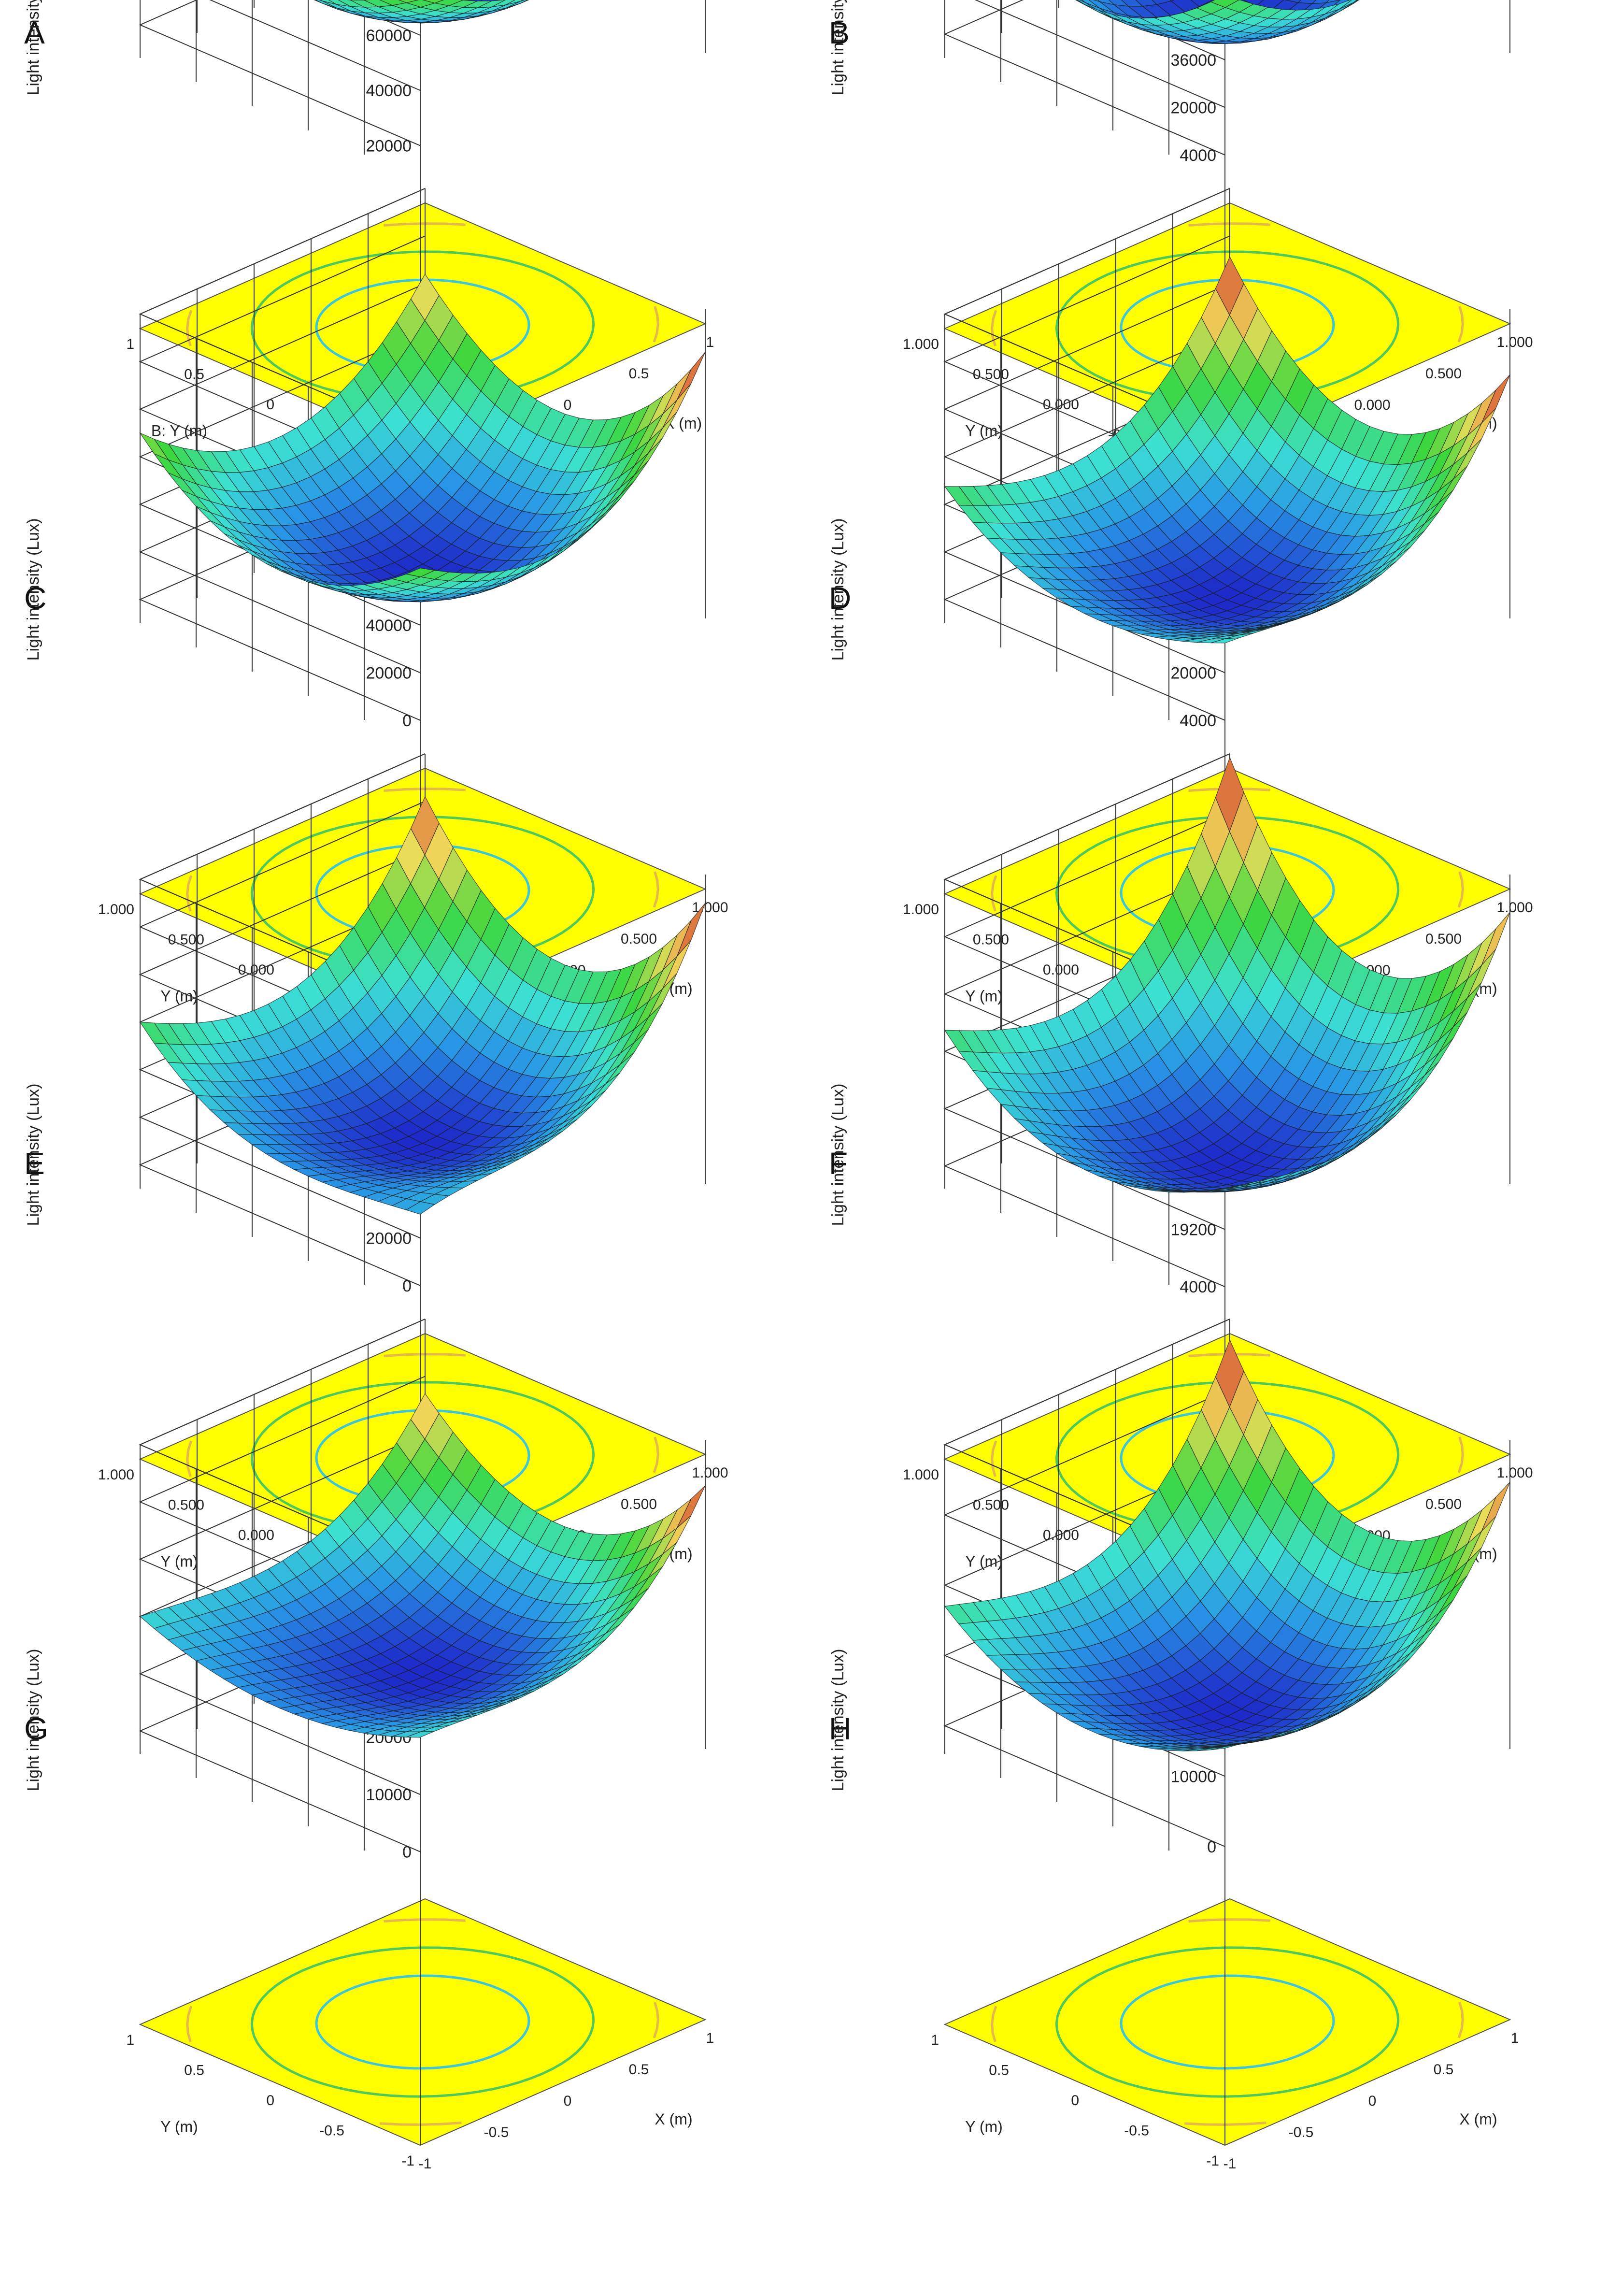  What do you see at coordinates (1198, 1287) in the screenshot?
I see `z-tick-label: 4000` at bounding box center [1198, 1287].